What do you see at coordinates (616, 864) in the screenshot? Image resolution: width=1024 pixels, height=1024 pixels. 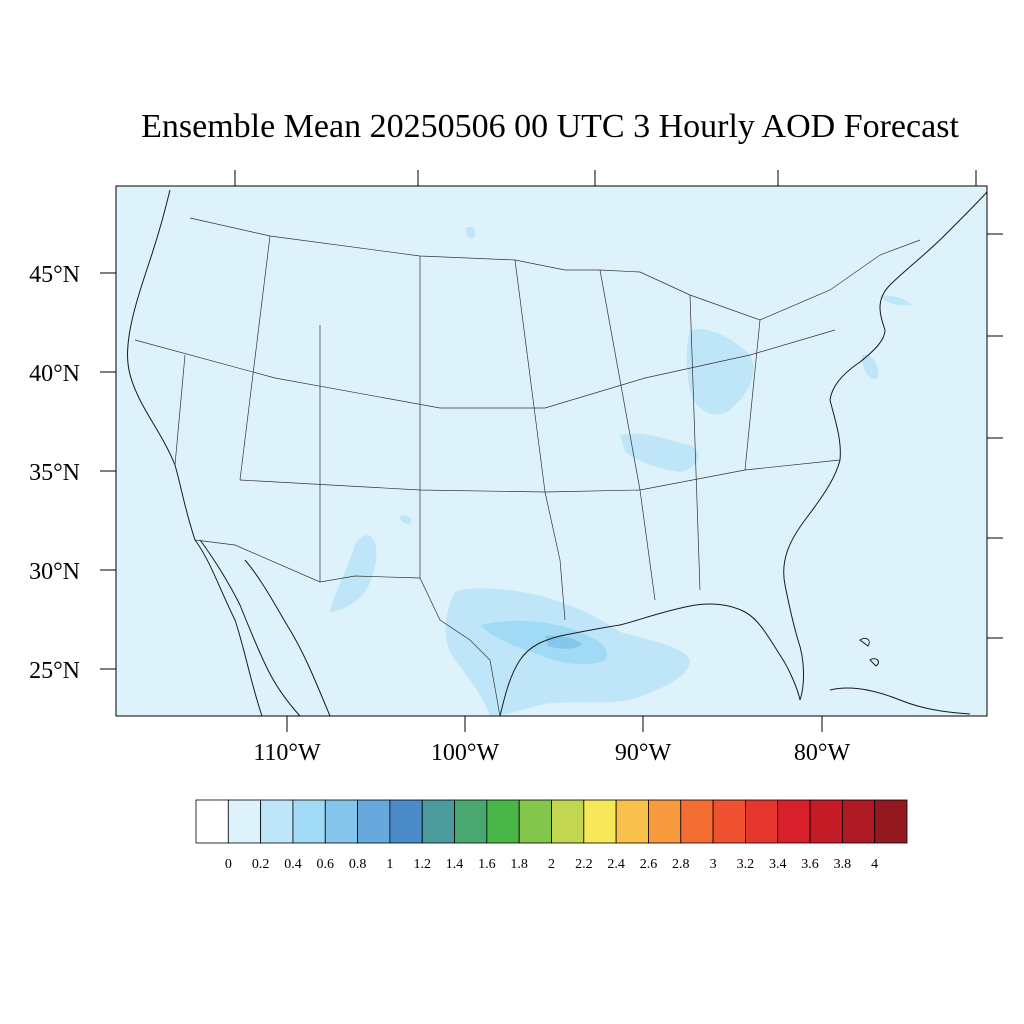 I see `colorbar-label: 2.4` at bounding box center [616, 864].